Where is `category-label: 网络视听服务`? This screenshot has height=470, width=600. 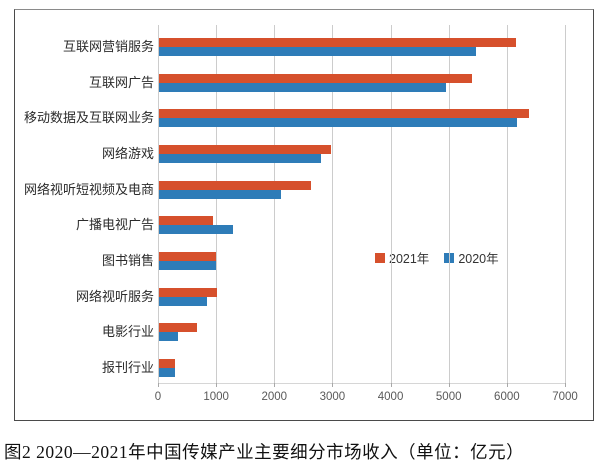 category-label: 网络视听服务 is located at coordinates (114, 296).